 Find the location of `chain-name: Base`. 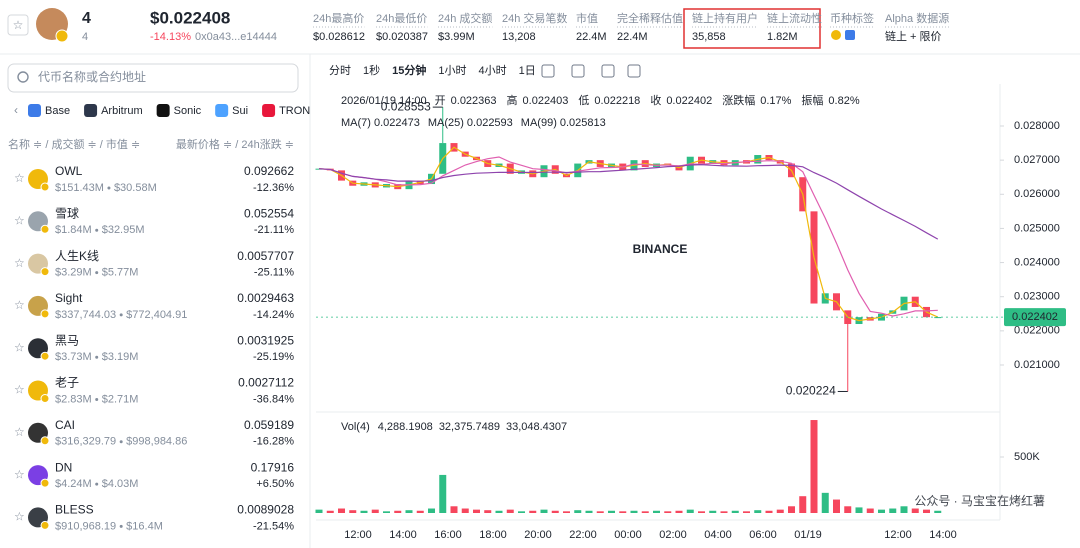

chain-name: Base is located at coordinates (57, 111).